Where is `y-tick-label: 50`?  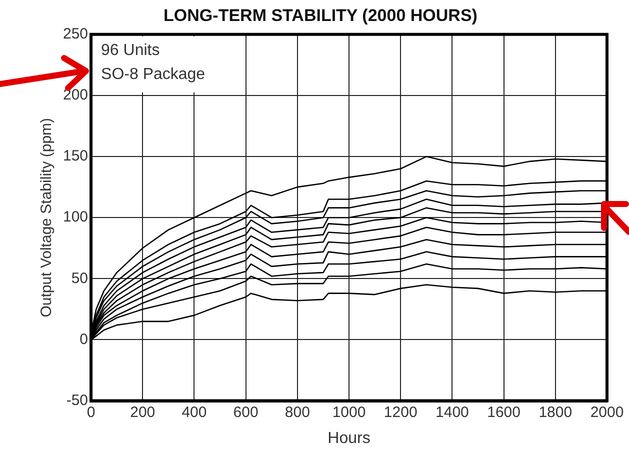 y-tick-label: 50 is located at coordinates (79, 278).